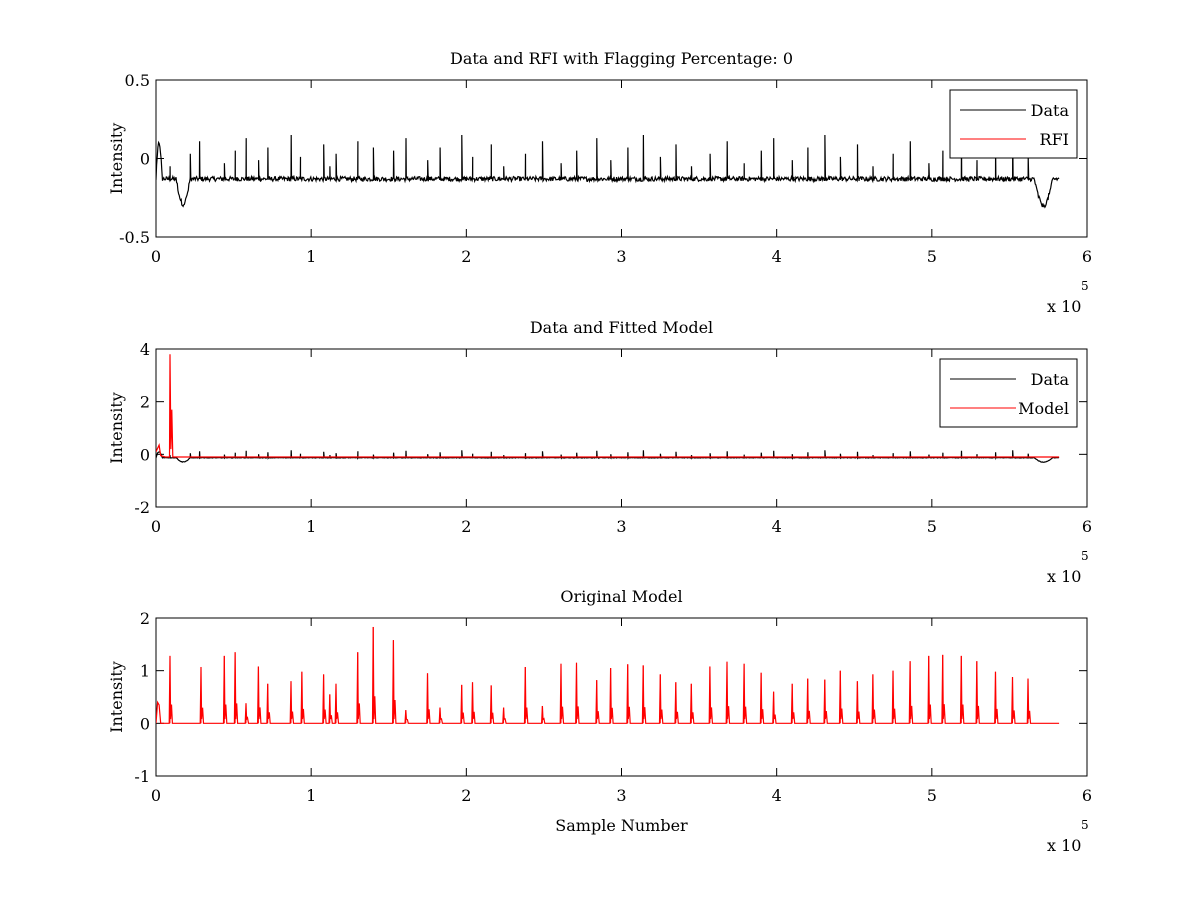 The image size is (1200, 900). What do you see at coordinates (142, 776) in the screenshot?
I see `y-tick-label: -1` at bounding box center [142, 776].